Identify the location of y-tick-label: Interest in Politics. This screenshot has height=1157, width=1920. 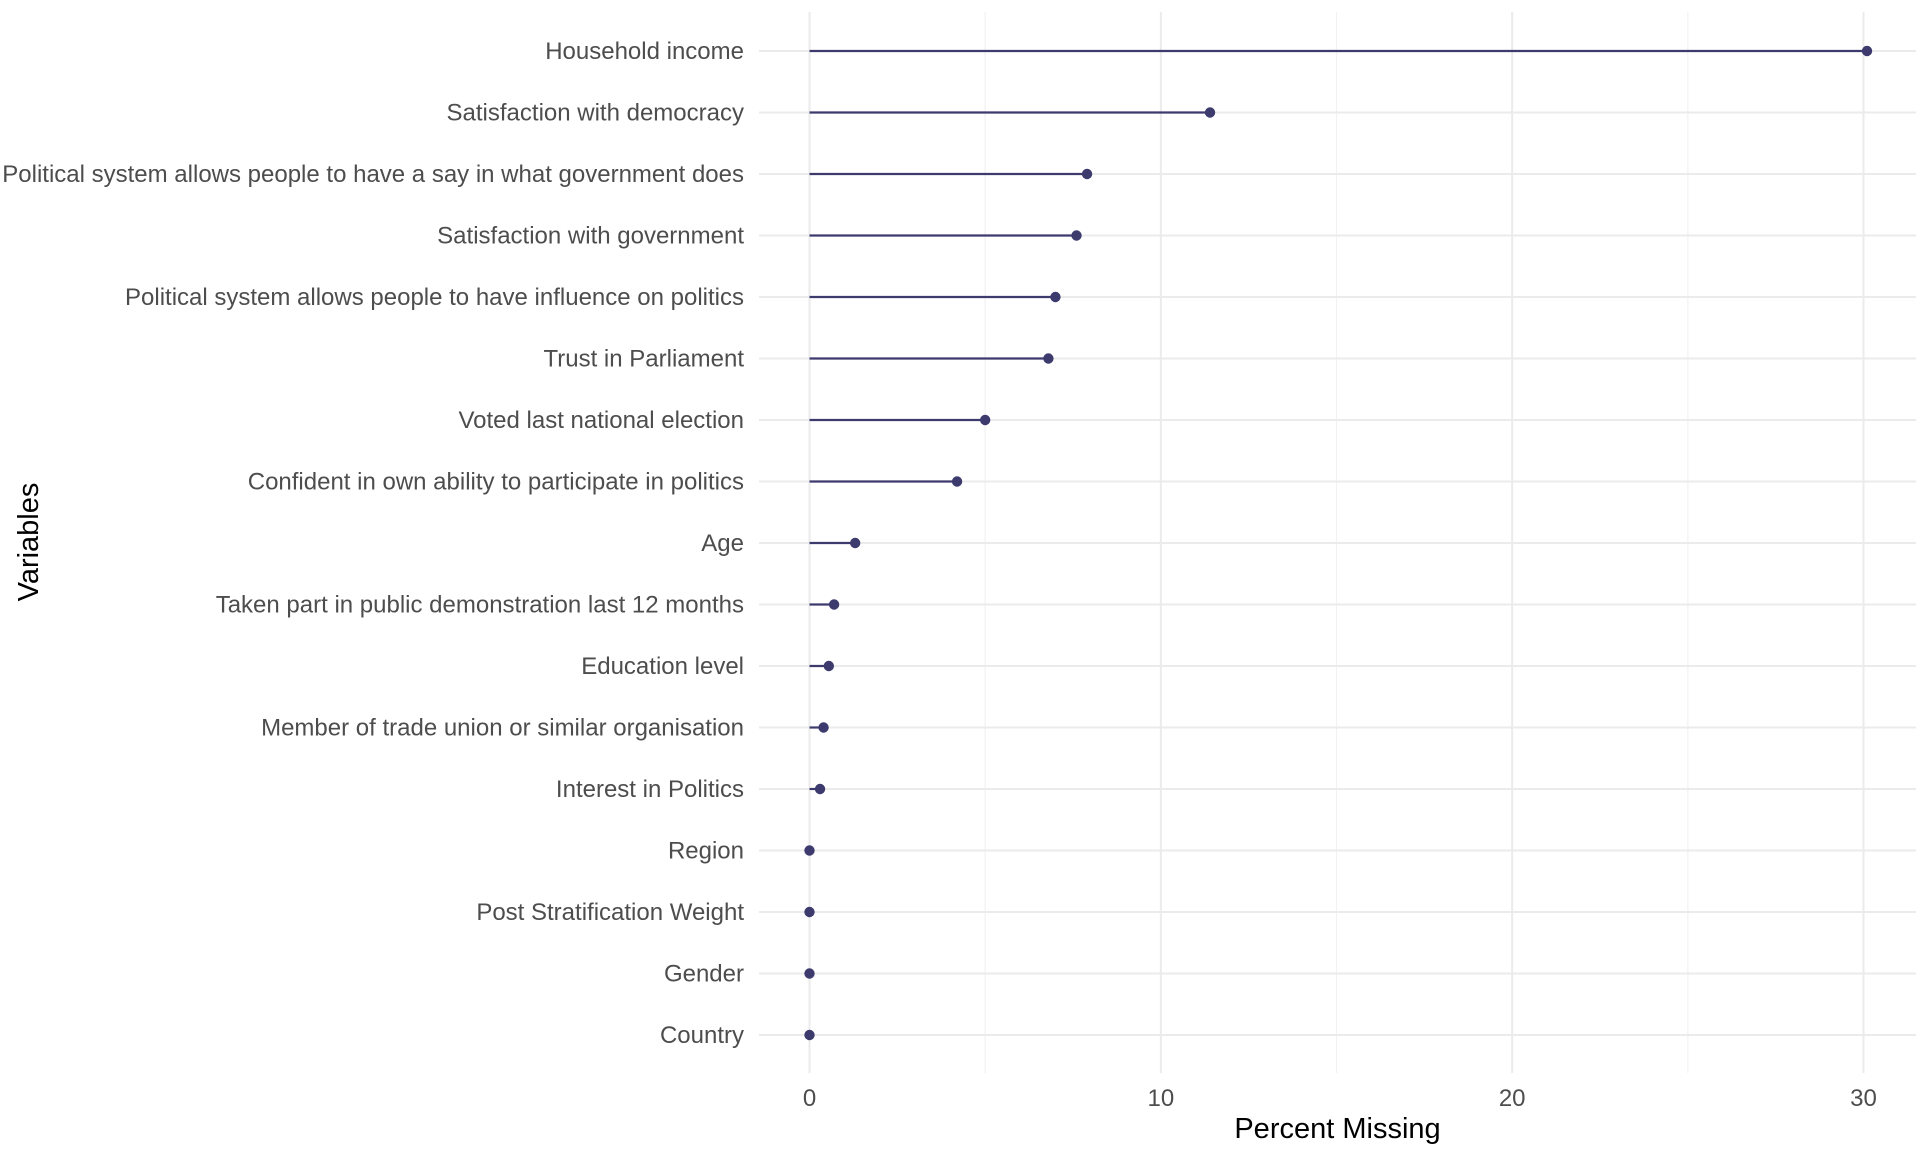
(650, 789).